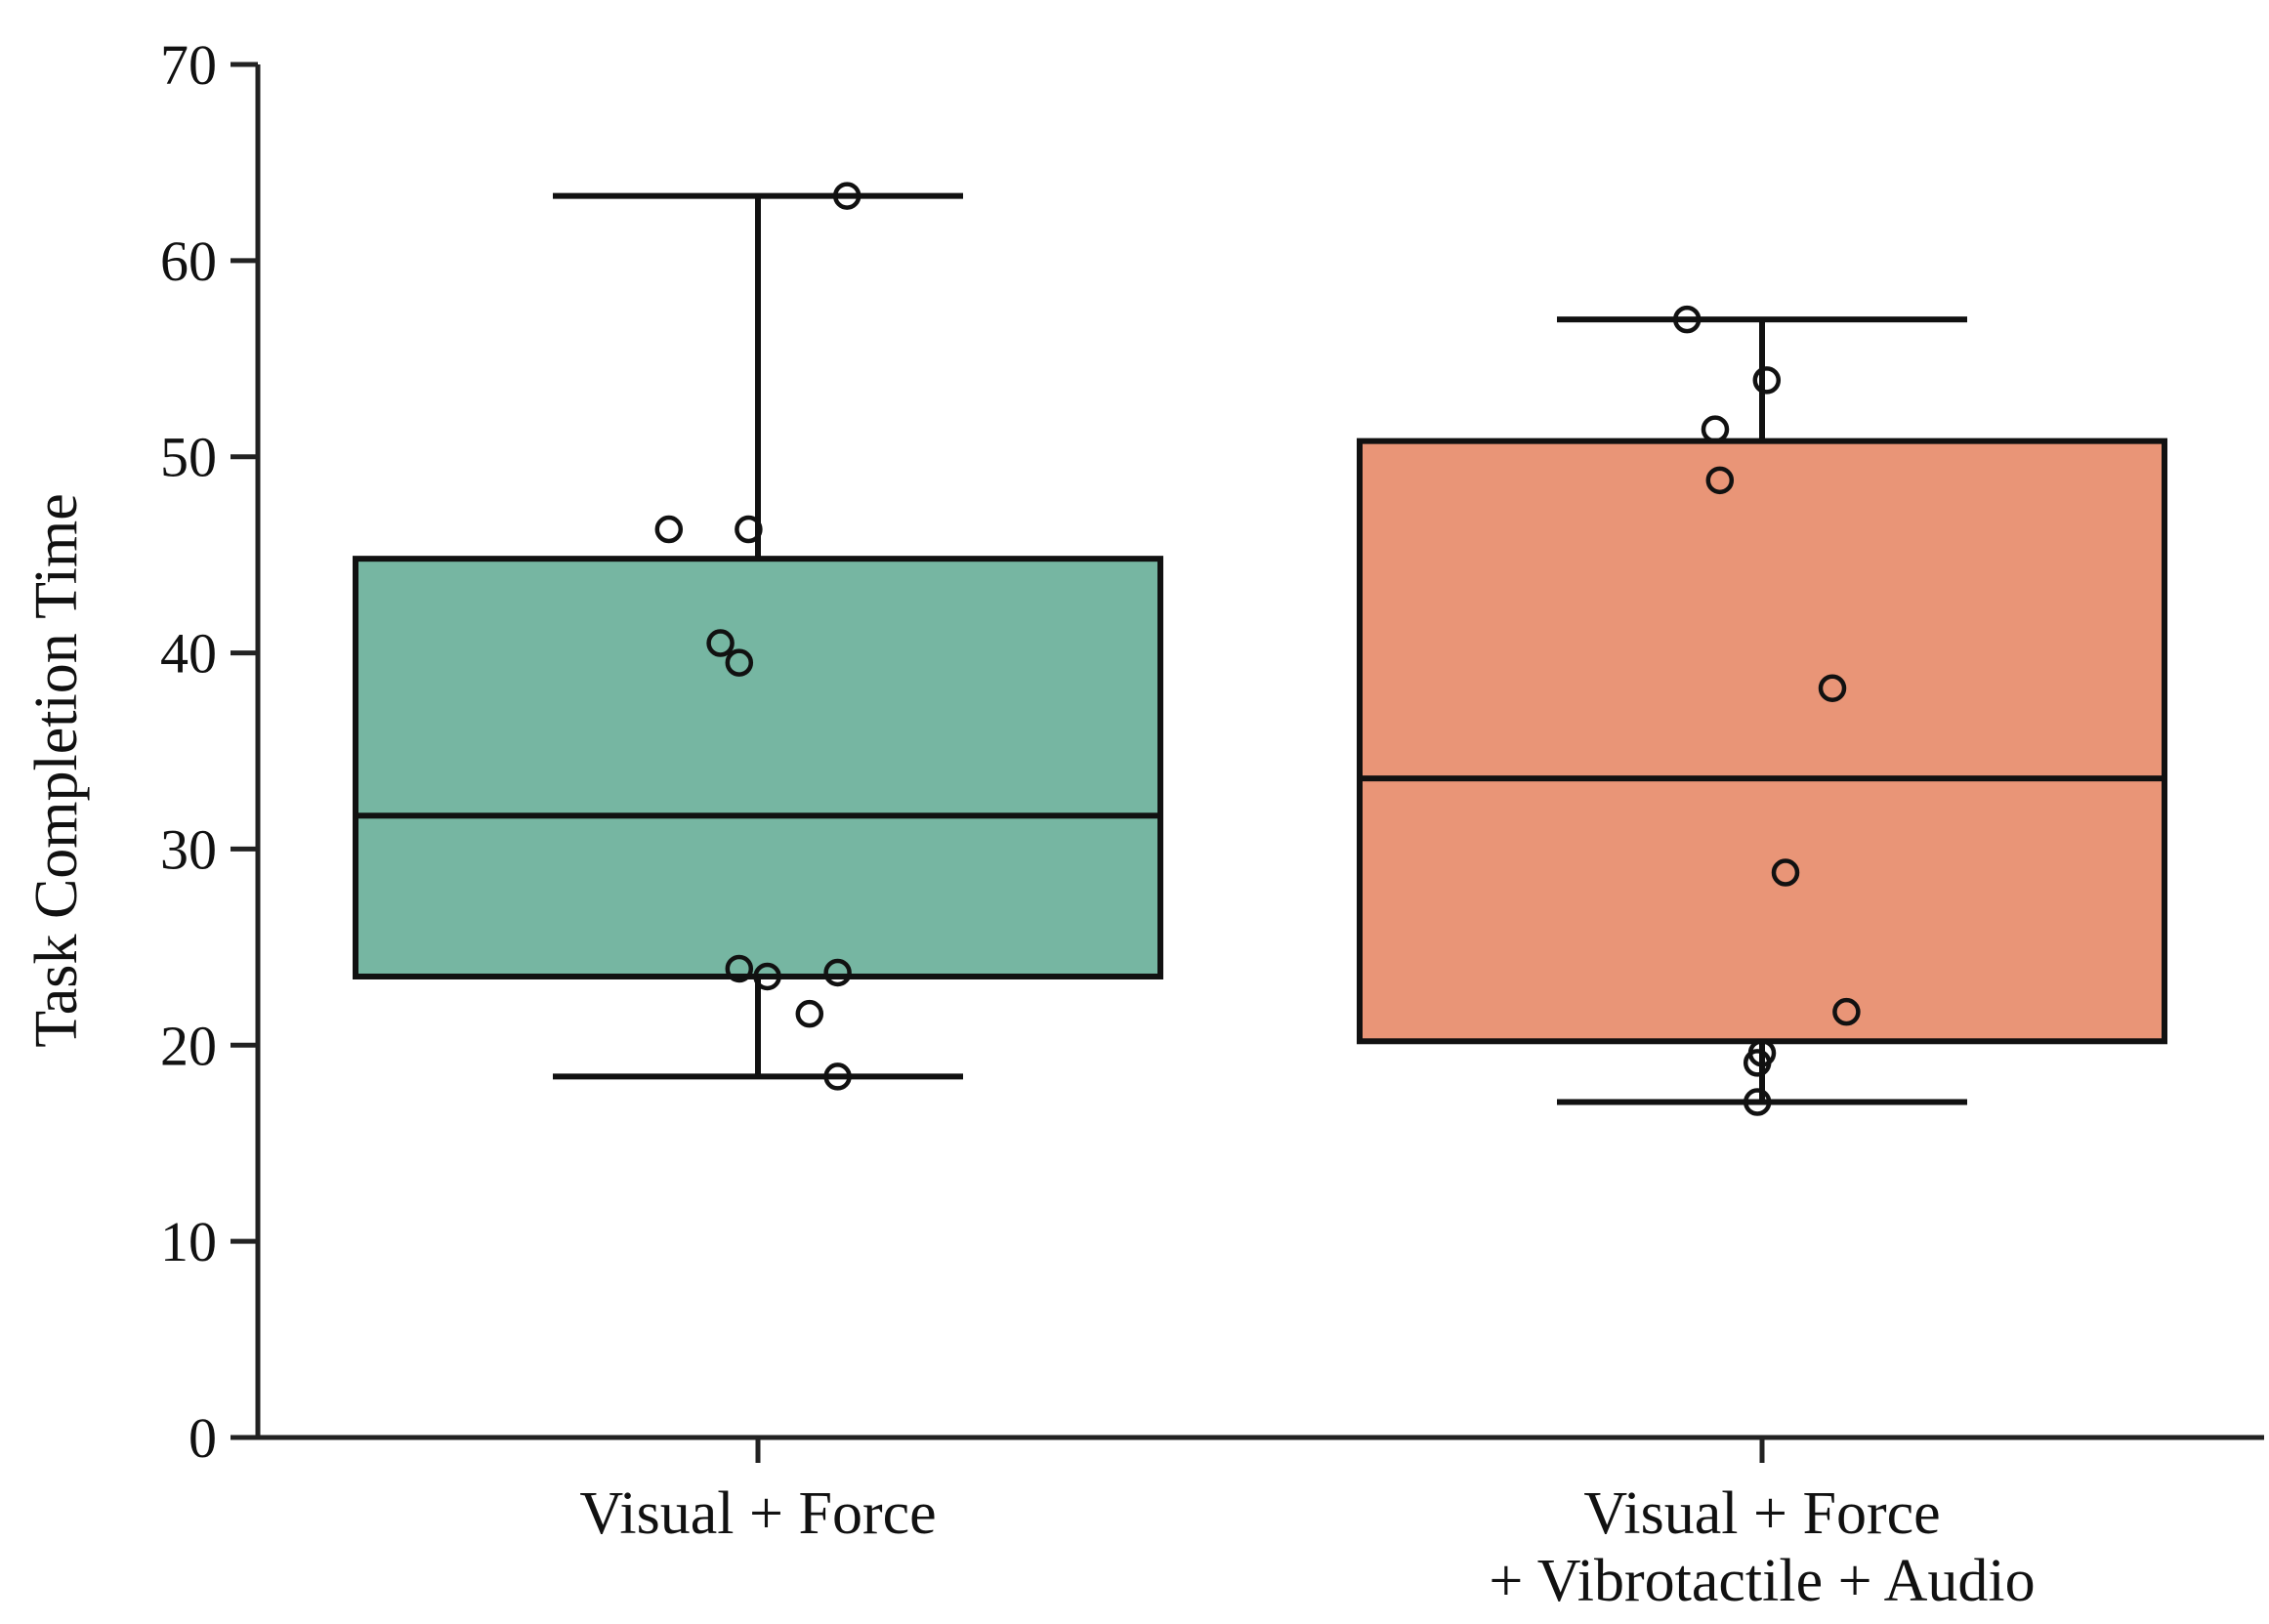  I want to click on x-category-label: + Vibrotactile + Audio, so click(1762, 1581).